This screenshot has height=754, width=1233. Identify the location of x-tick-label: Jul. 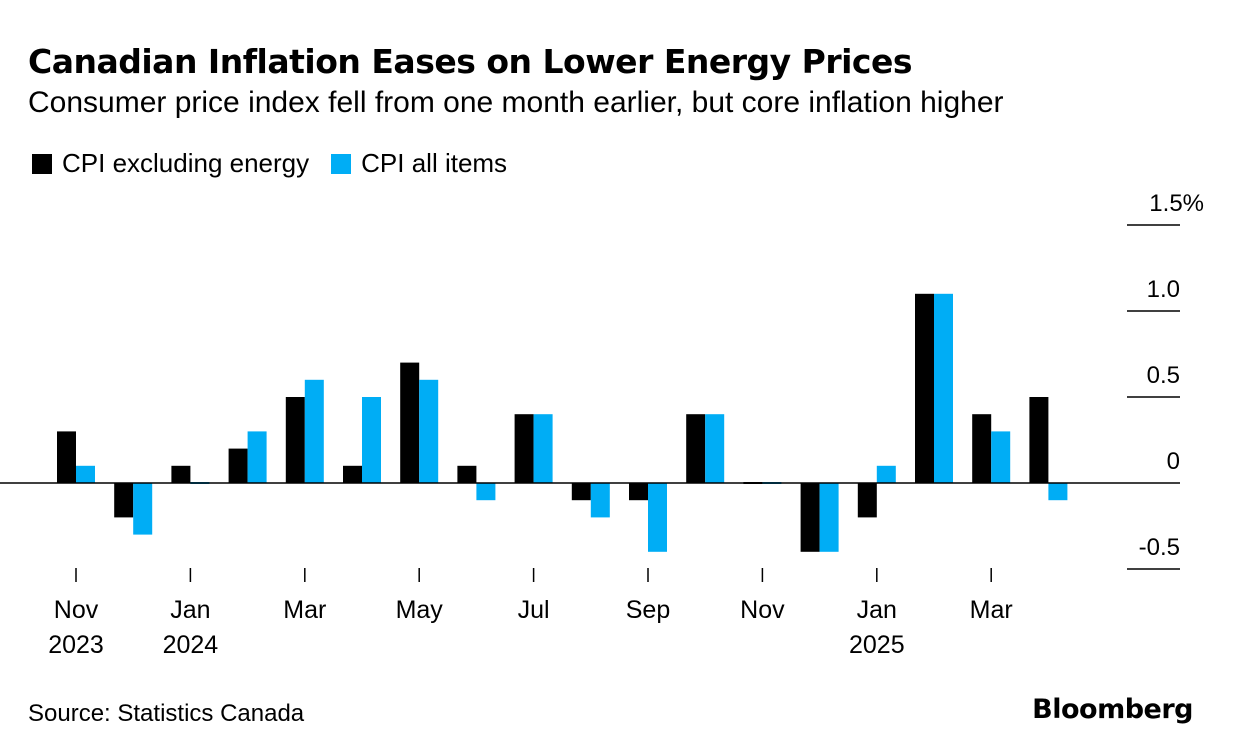
(534, 610).